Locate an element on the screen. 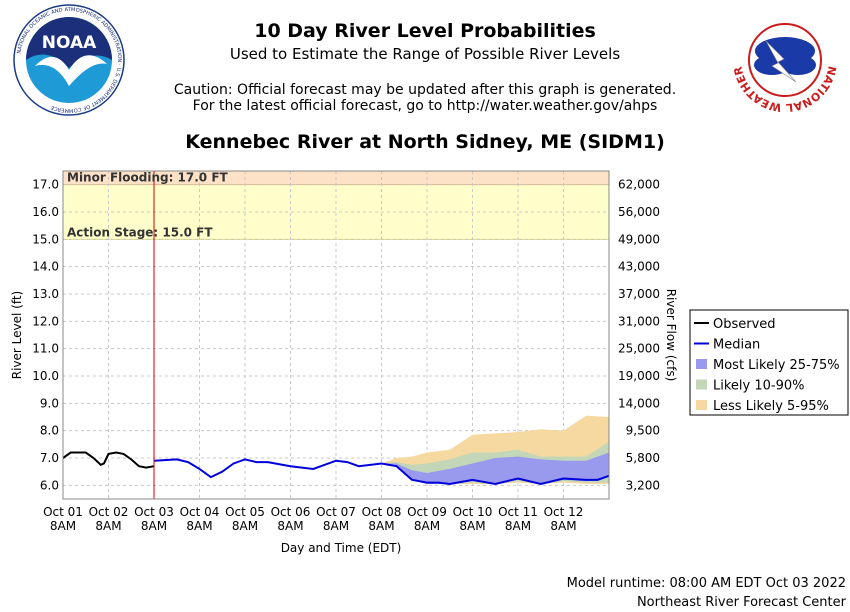 Image resolution: width=850 pixels, height=612 pixels. y2-tick-label: 62,000 is located at coordinates (639, 185).